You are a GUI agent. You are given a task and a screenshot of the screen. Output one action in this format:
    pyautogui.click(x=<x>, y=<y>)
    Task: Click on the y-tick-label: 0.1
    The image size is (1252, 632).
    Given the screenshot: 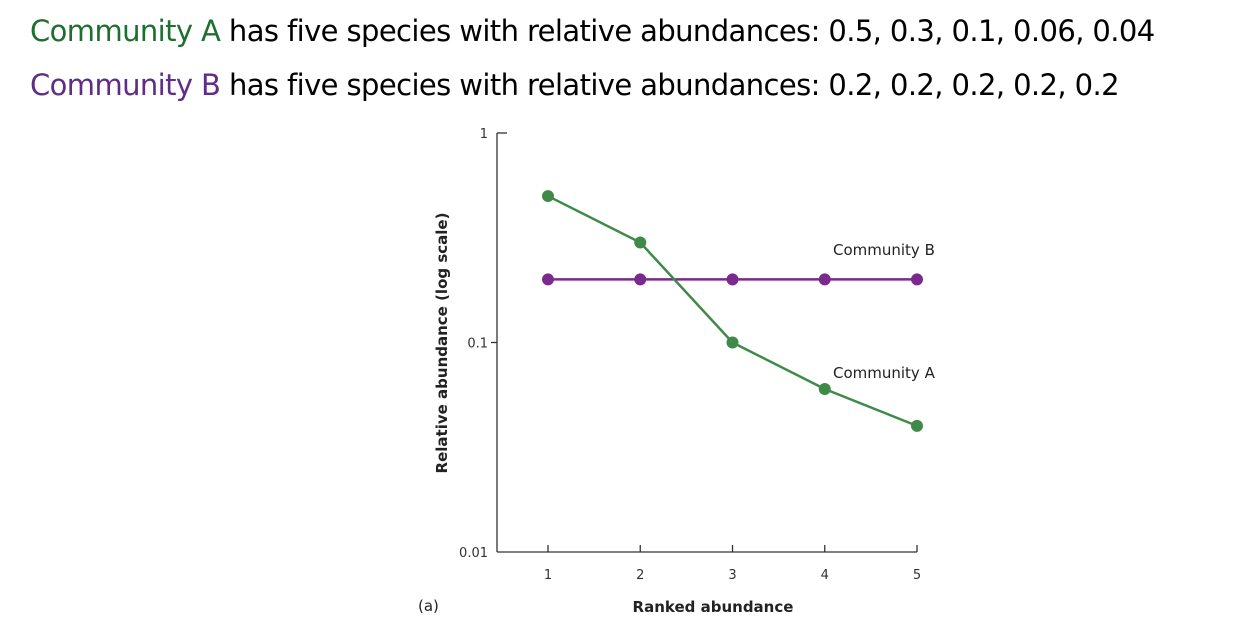 What is the action you would take?
    pyautogui.click(x=477, y=344)
    